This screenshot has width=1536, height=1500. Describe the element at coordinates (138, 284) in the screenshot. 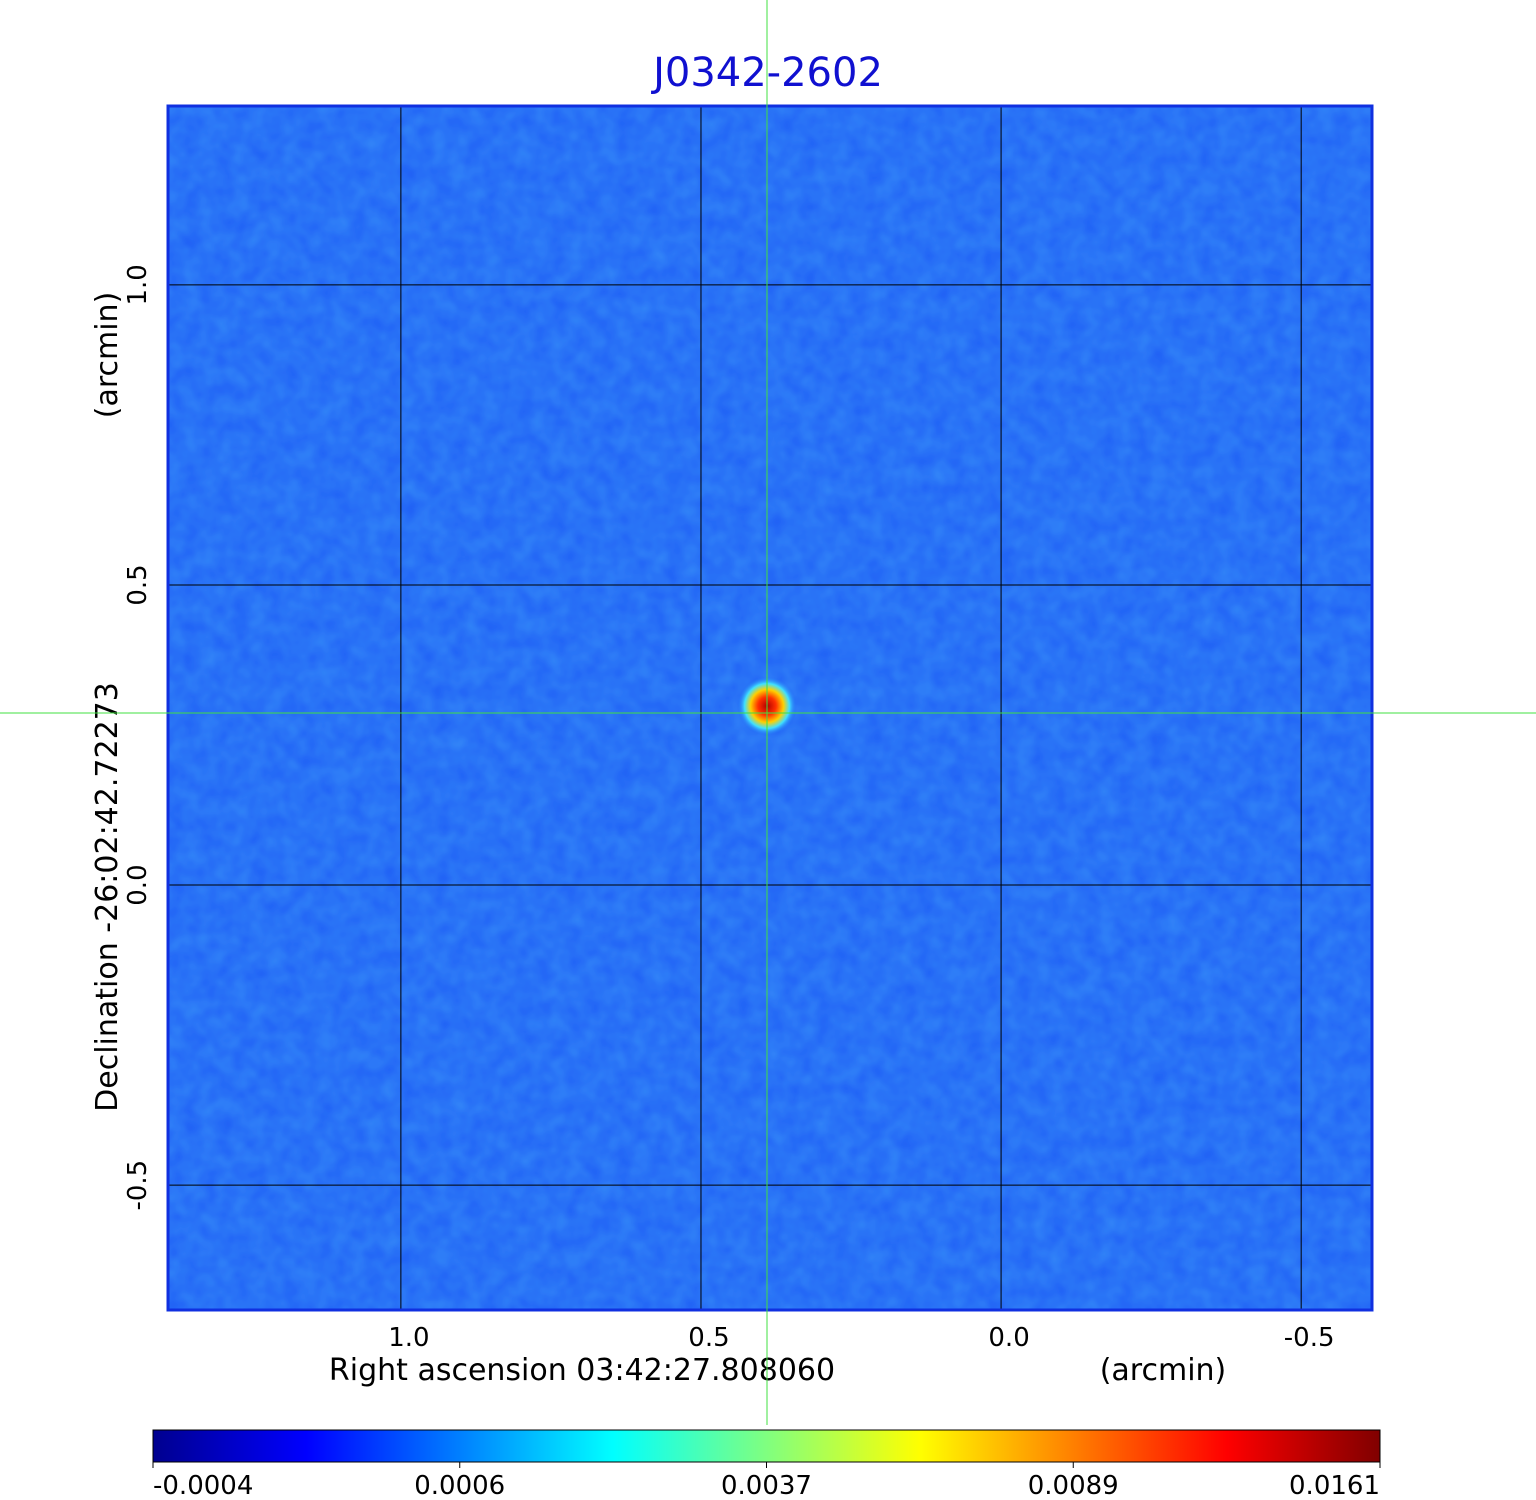

I see `y-tick-label: 1.0` at that location.